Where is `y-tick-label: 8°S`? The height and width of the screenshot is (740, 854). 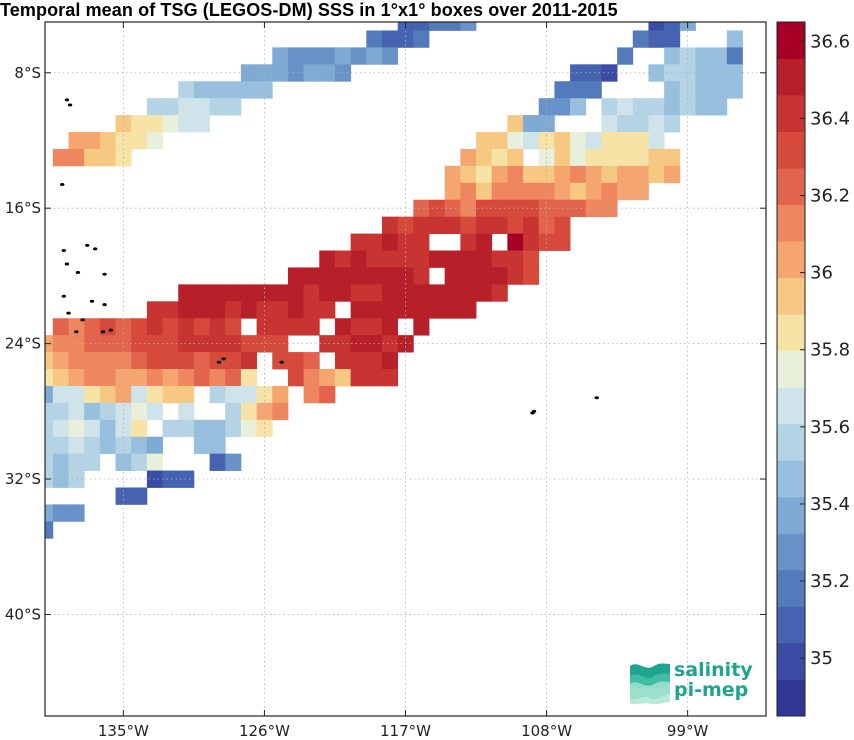
y-tick-label: 8°S is located at coordinates (27, 73).